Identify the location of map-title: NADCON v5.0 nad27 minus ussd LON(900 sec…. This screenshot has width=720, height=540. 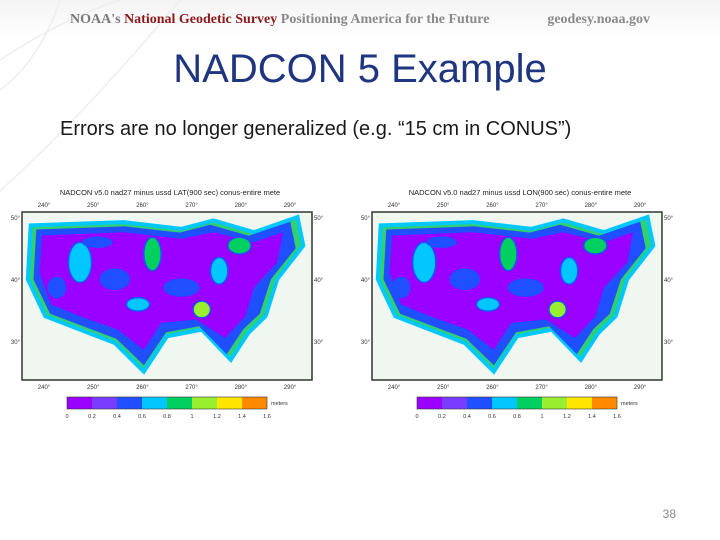
(520, 192).